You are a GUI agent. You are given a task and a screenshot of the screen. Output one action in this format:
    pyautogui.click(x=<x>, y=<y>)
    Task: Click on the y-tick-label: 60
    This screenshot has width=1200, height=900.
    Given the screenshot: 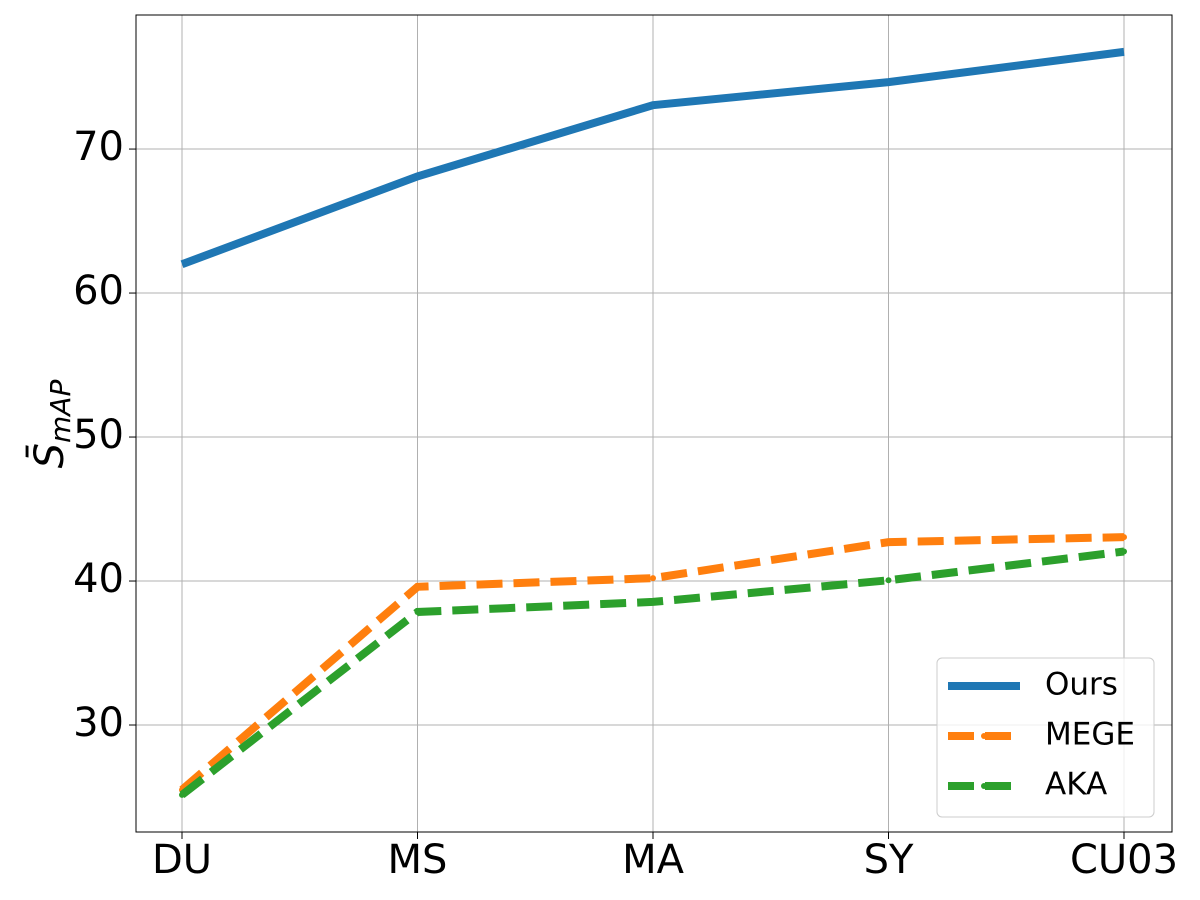 What is the action you would take?
    pyautogui.click(x=98, y=291)
    